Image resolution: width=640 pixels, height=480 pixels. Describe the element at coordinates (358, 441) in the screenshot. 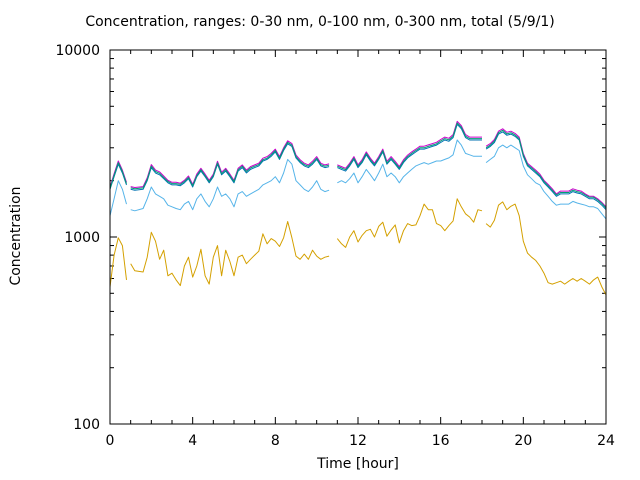

I see `x-tick-label: 12` at that location.